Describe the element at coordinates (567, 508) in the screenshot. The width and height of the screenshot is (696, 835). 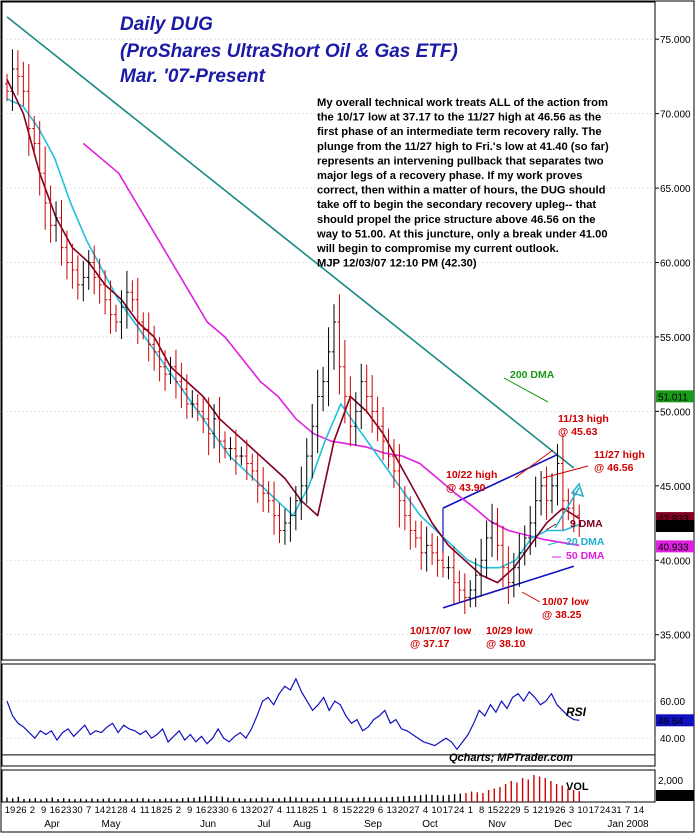
I see `projection-arrow-shaft` at that location.